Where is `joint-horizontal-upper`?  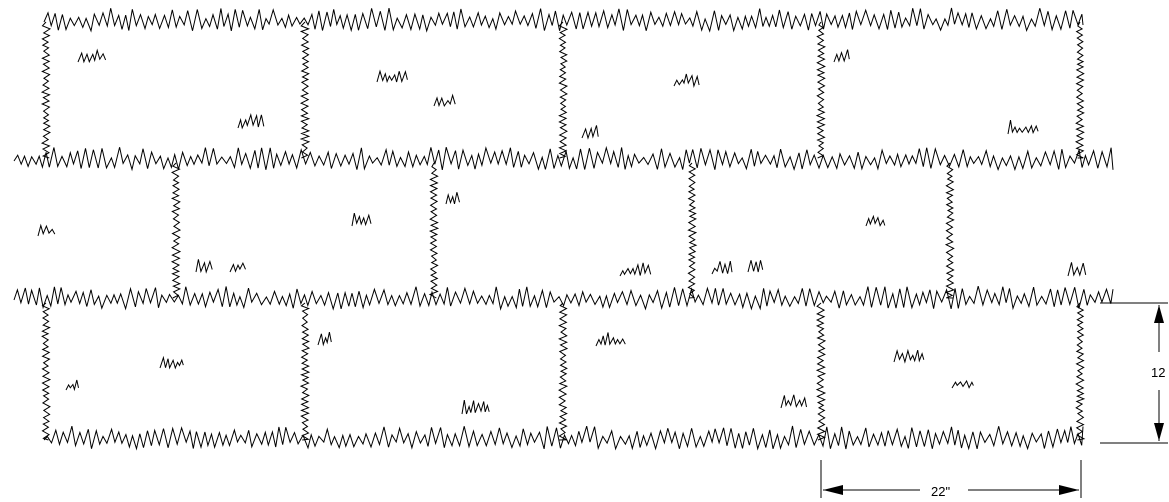
joint-horizontal-upper is located at coordinates (563, 158).